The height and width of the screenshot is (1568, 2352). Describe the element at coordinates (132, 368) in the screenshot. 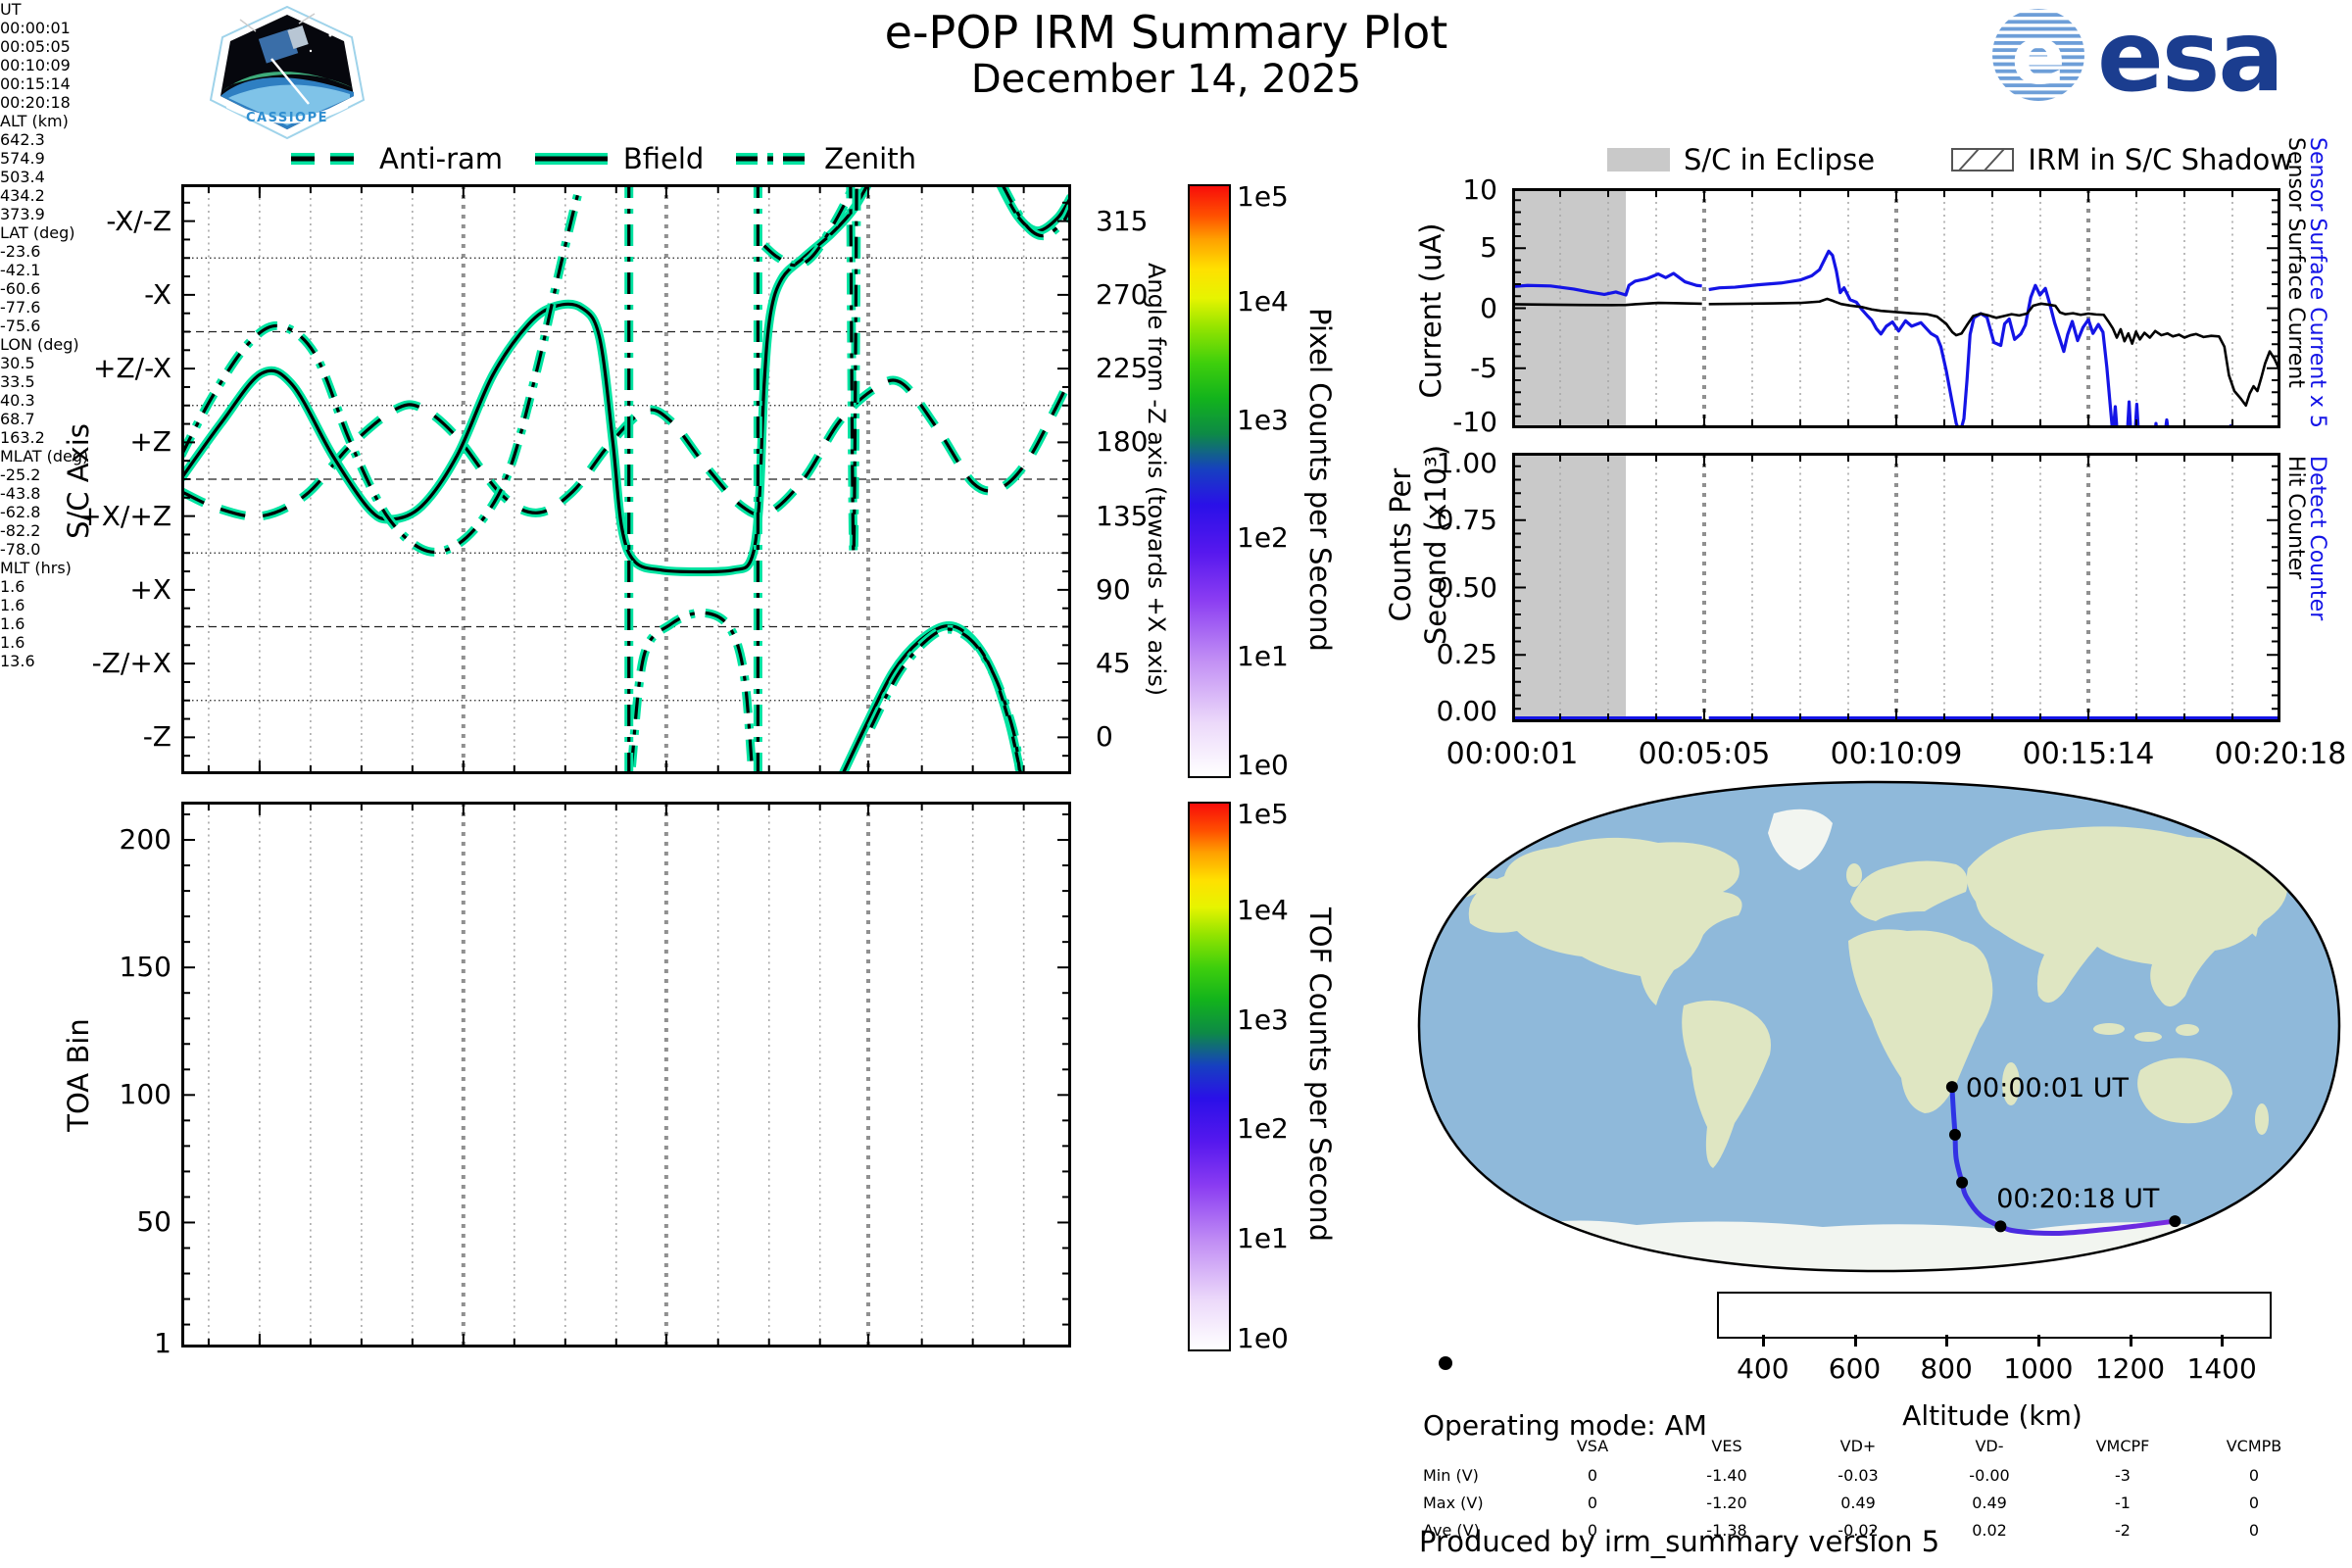

I see `sc-ytick-+Z/-X: +Z/-X` at that location.